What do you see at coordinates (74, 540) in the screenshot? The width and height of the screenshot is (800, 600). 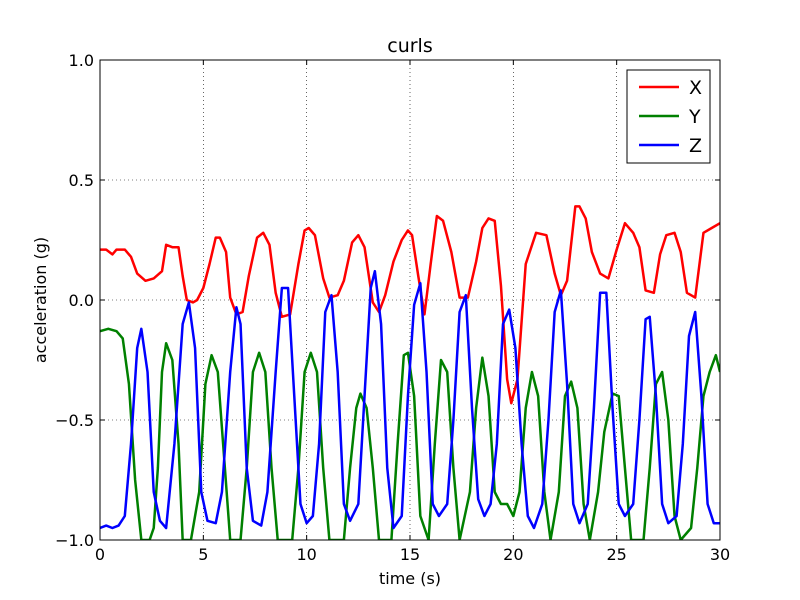 I see `y-tick-label: −1.0` at bounding box center [74, 540].